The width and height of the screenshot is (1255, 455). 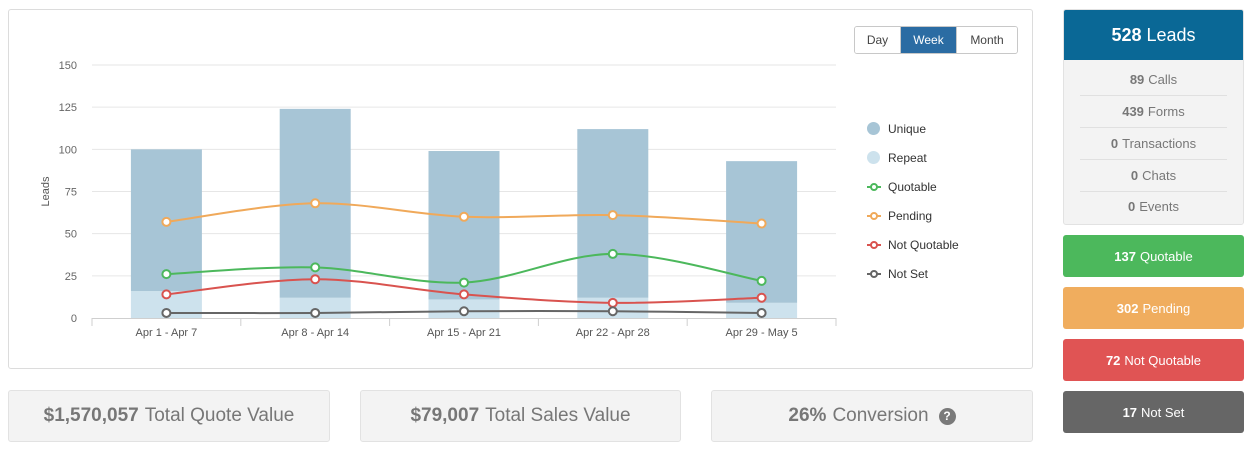 What do you see at coordinates (445, 415) in the screenshot?
I see `total-sales-value-number: $79,007` at bounding box center [445, 415].